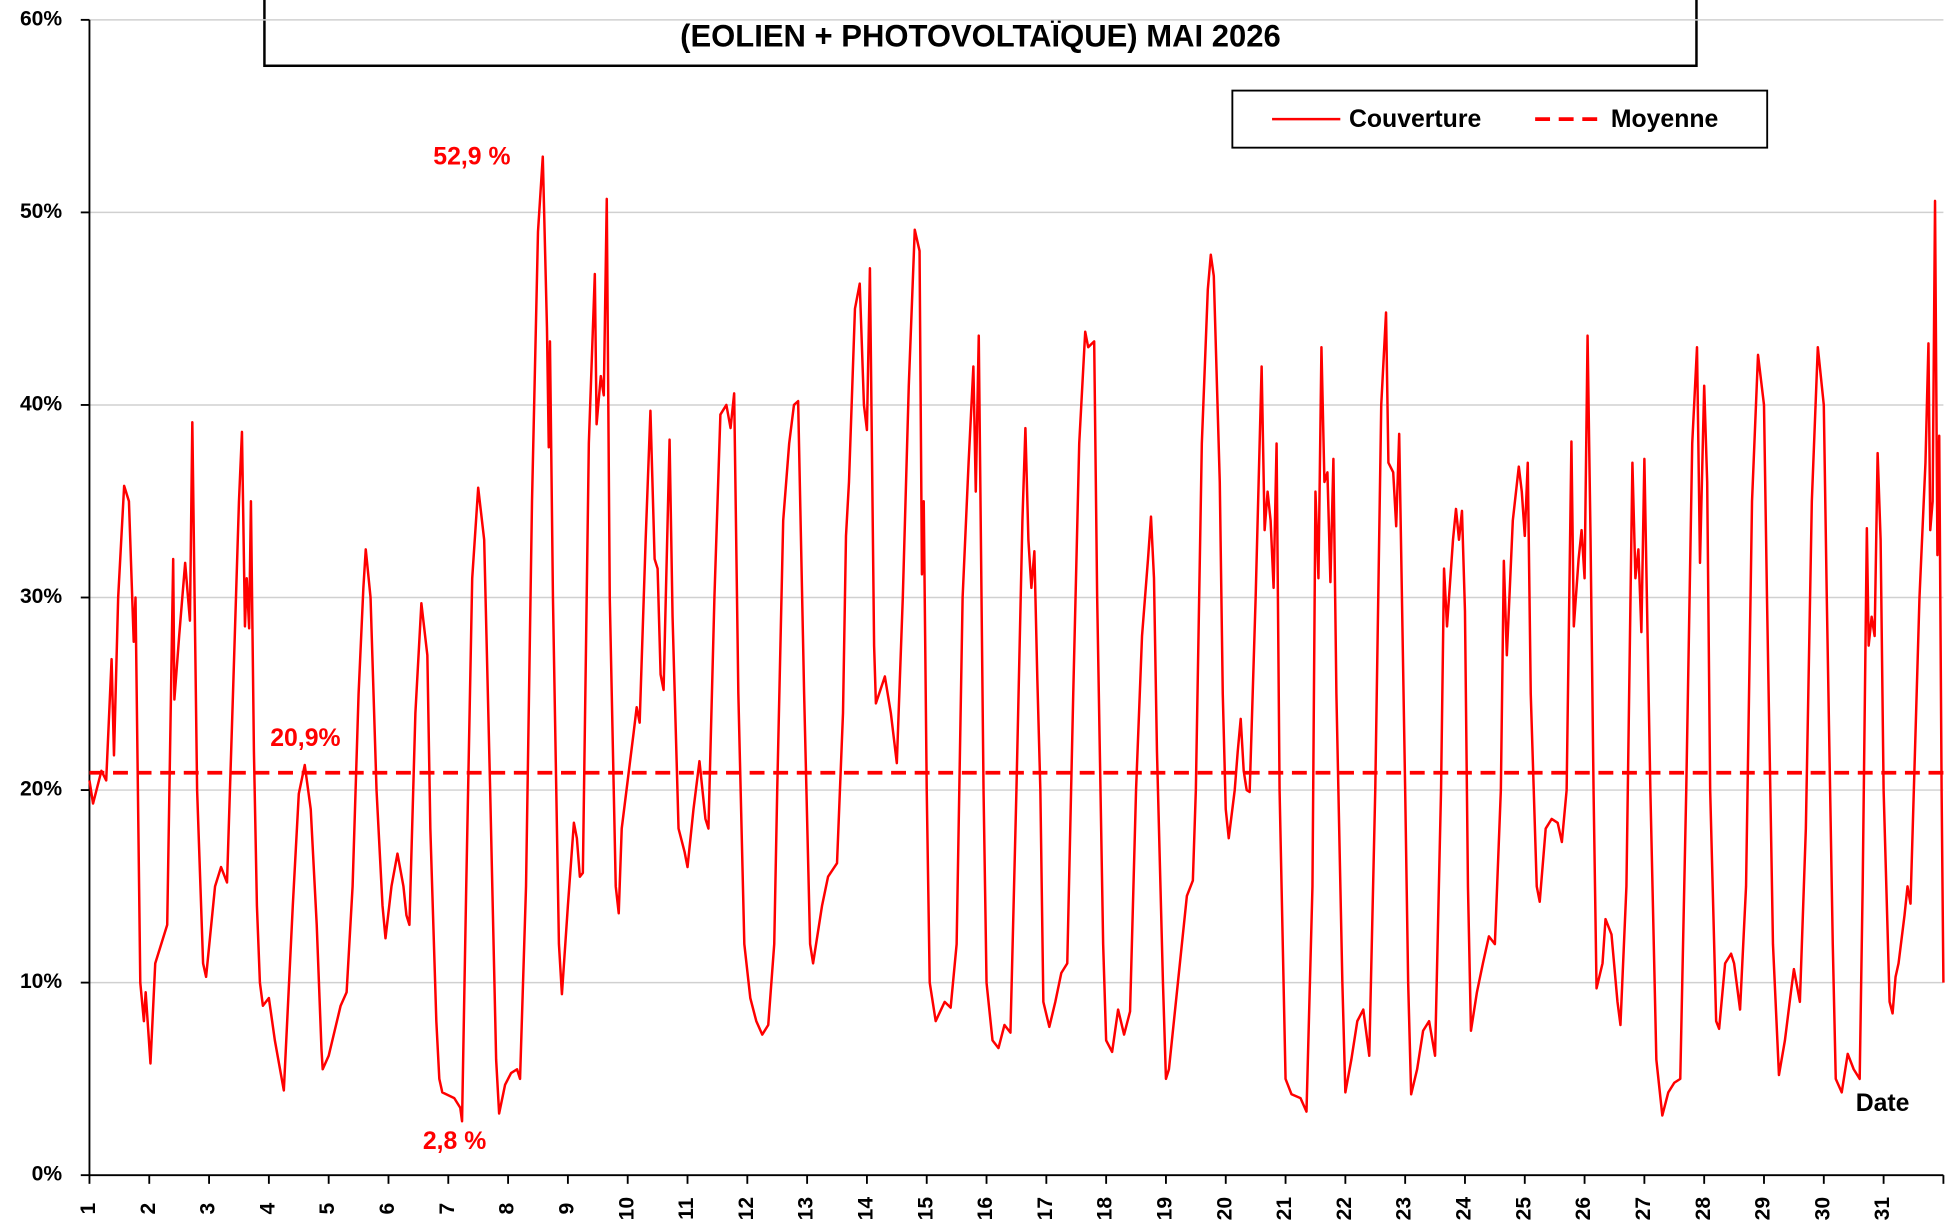 This screenshot has height=1231, width=1946. Describe the element at coordinates (566, 1209) in the screenshot. I see `x-tick-label: 9` at that location.